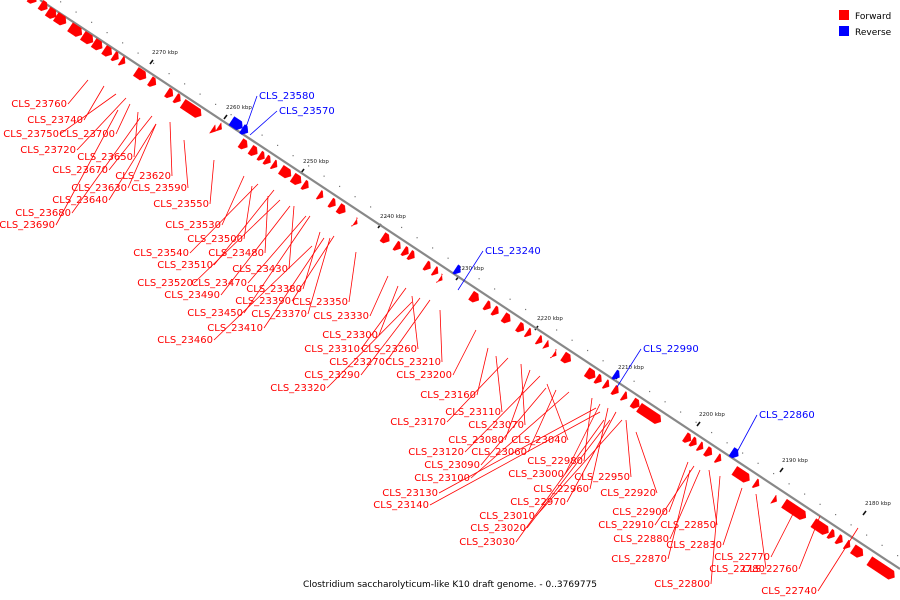  What do you see at coordinates (143, 176) in the screenshot?
I see `gene-label: CLS_23620` at bounding box center [143, 176].